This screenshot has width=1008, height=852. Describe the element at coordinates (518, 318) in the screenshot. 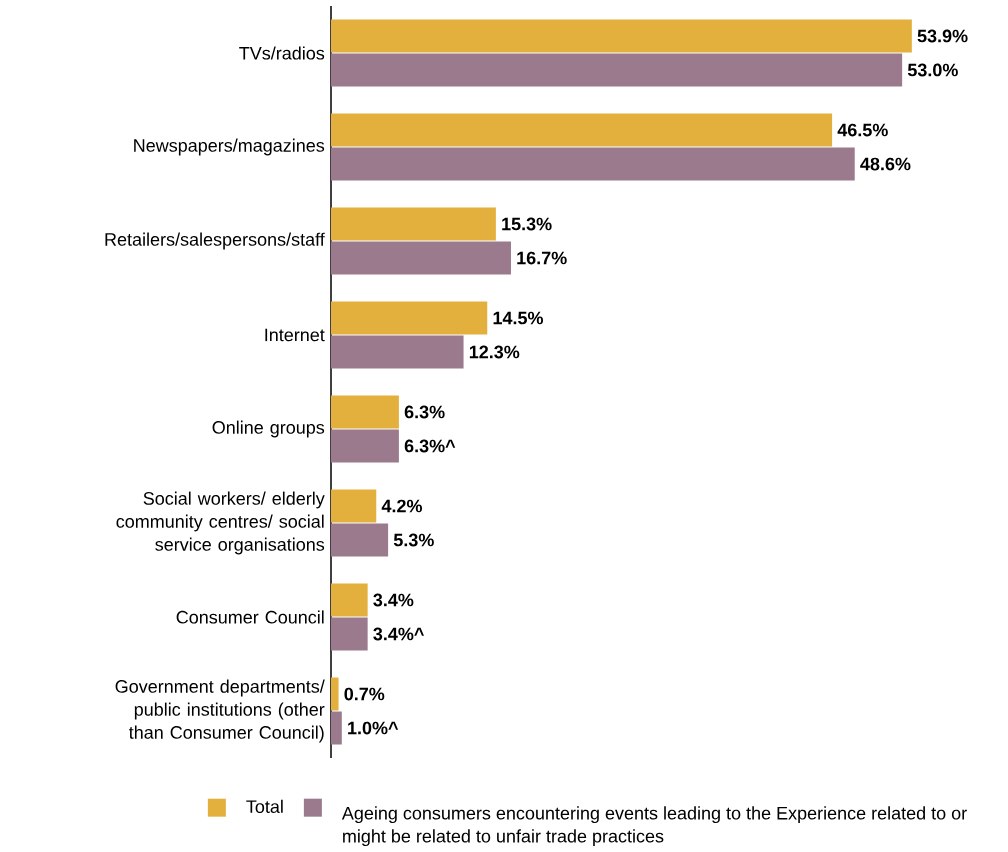

I see `data-label: 14.5%` at that location.